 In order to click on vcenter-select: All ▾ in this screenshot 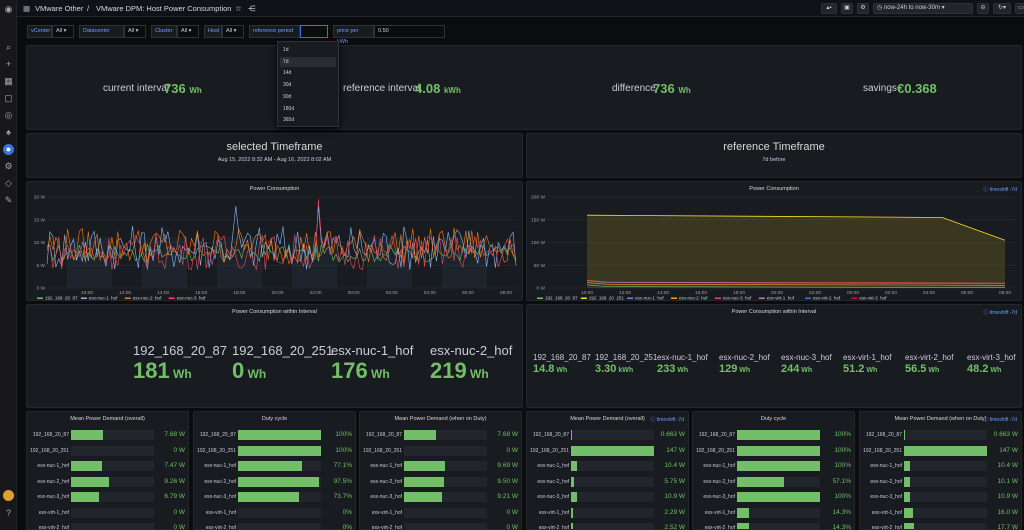, I will do `click(63, 31)`.